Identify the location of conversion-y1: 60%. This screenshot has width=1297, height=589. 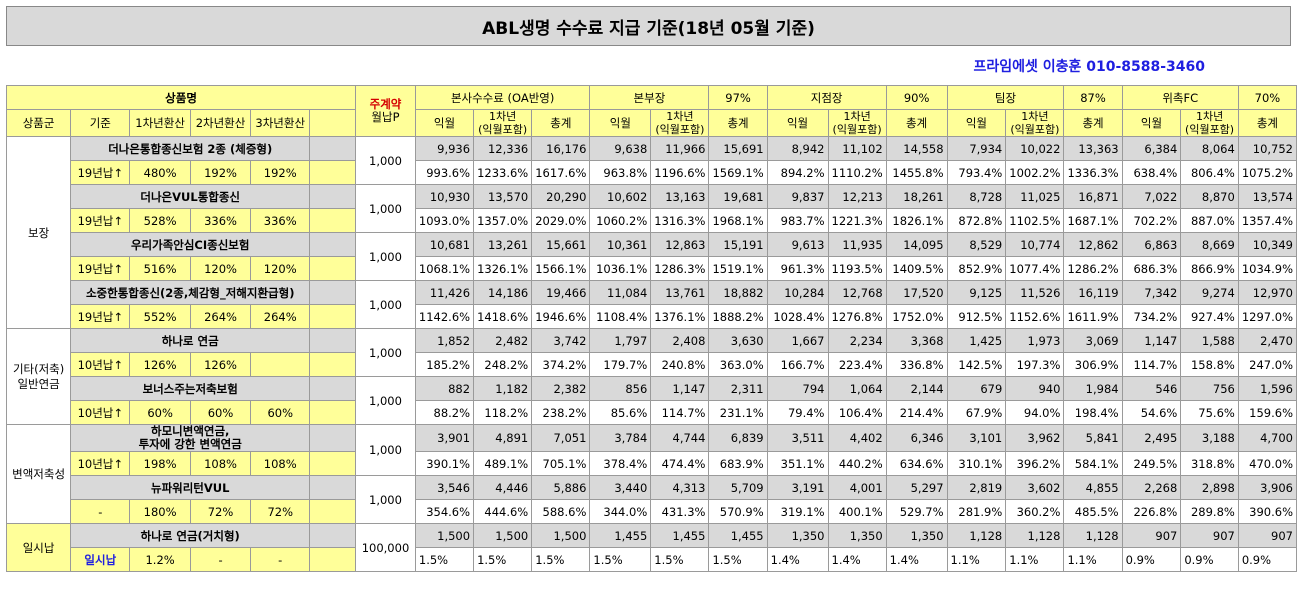
(160, 412).